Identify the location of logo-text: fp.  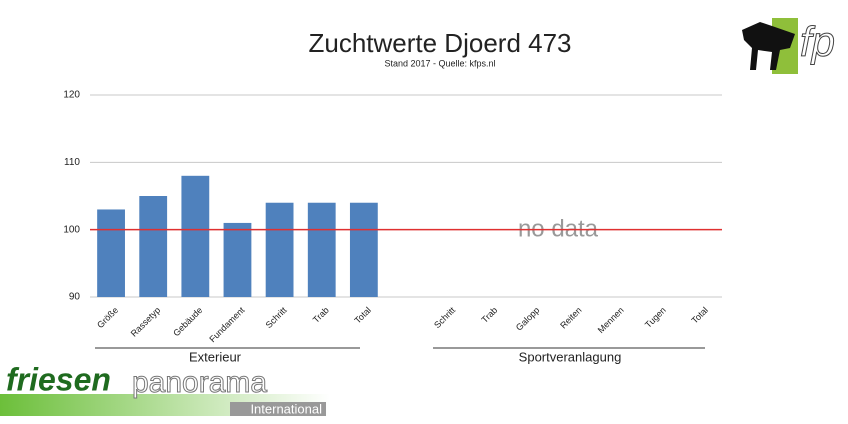
(817, 41).